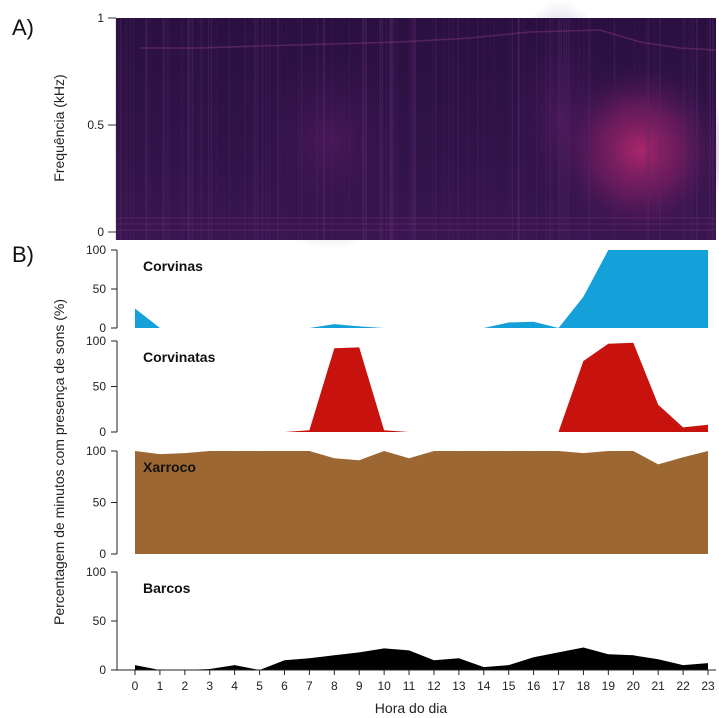  I want to click on area-panel-corvinatas: 100 50 0 Corvinatas, so click(397, 386).